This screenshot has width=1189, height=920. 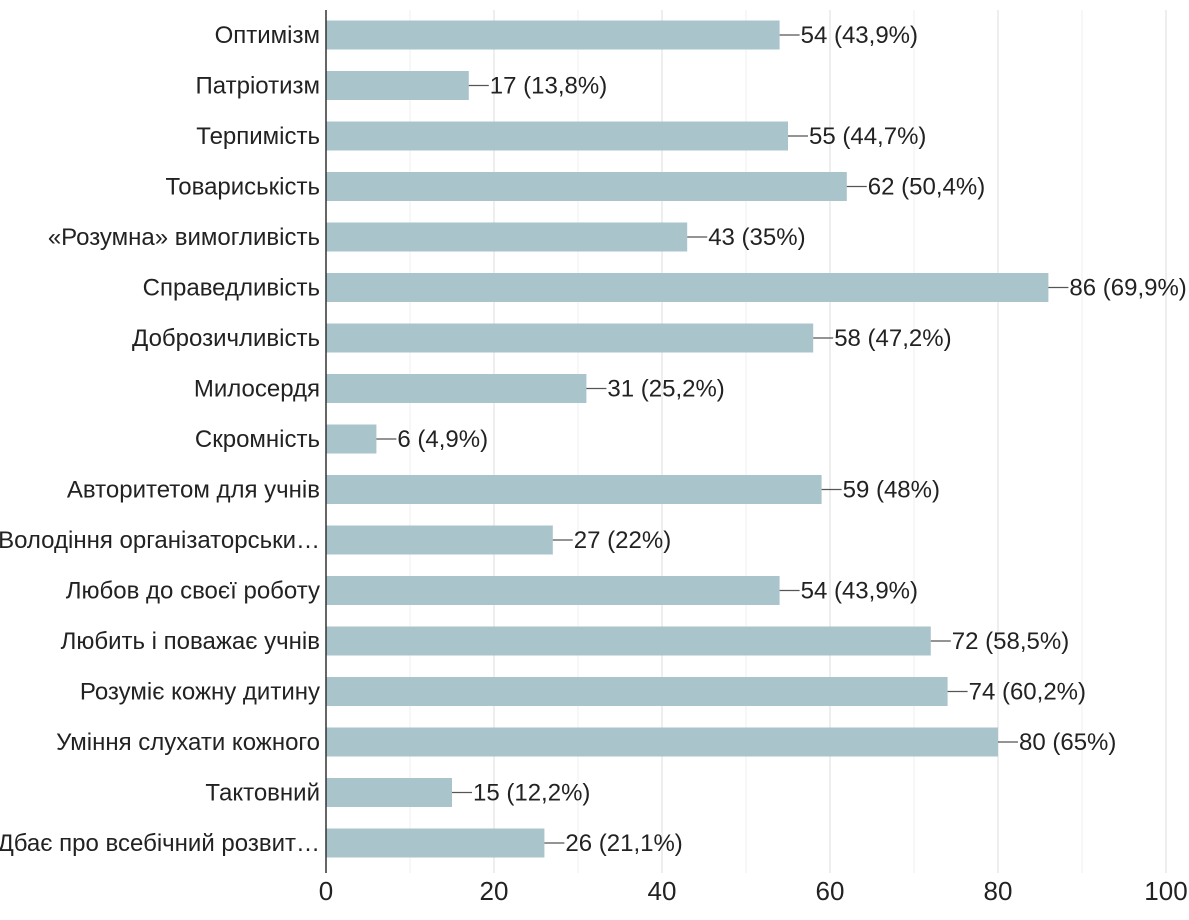 I want to click on category-label: Оптимізм, so click(x=267, y=35).